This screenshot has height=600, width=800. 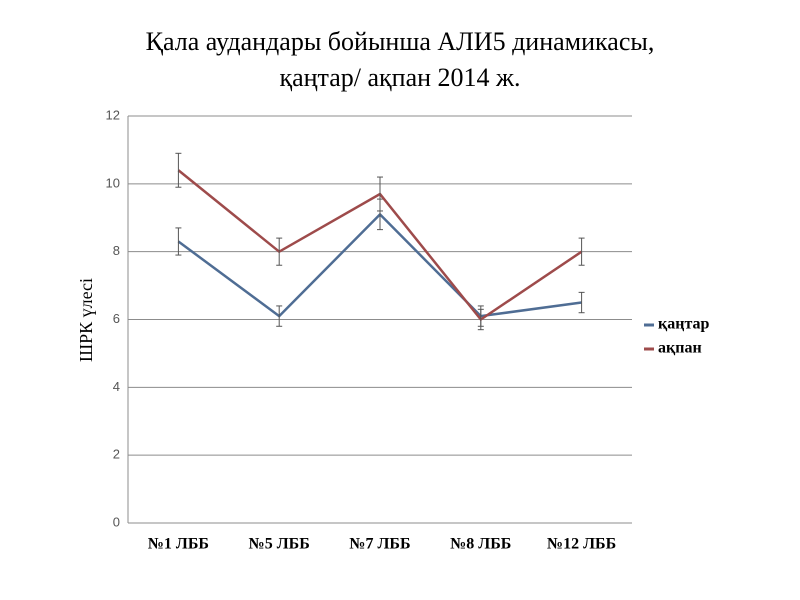 I want to click on y-tick-label: 4, so click(x=116, y=386).